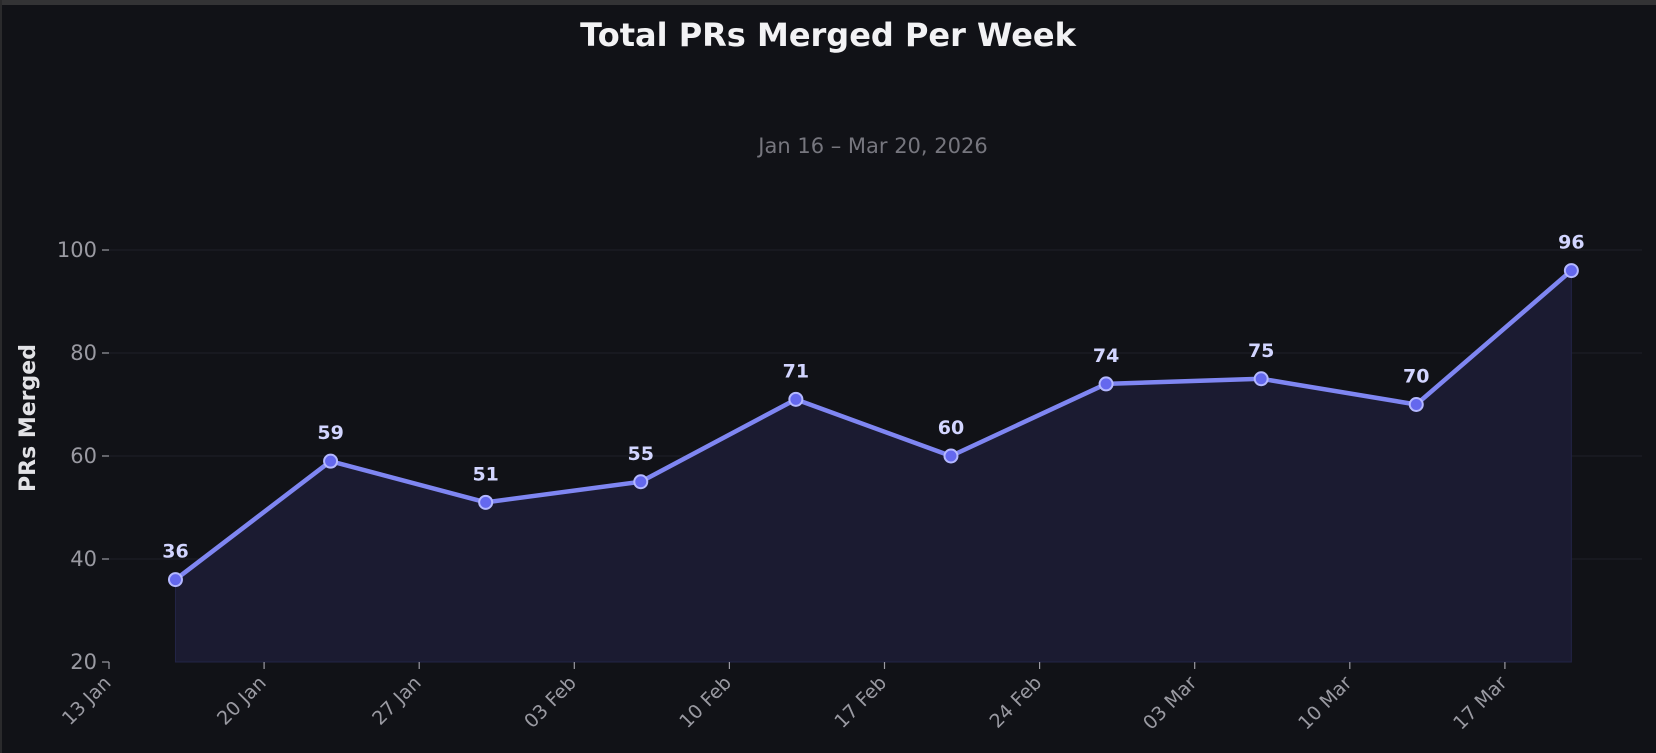  Describe the element at coordinates (828, 2) in the screenshot. I see `window-top-border` at that location.